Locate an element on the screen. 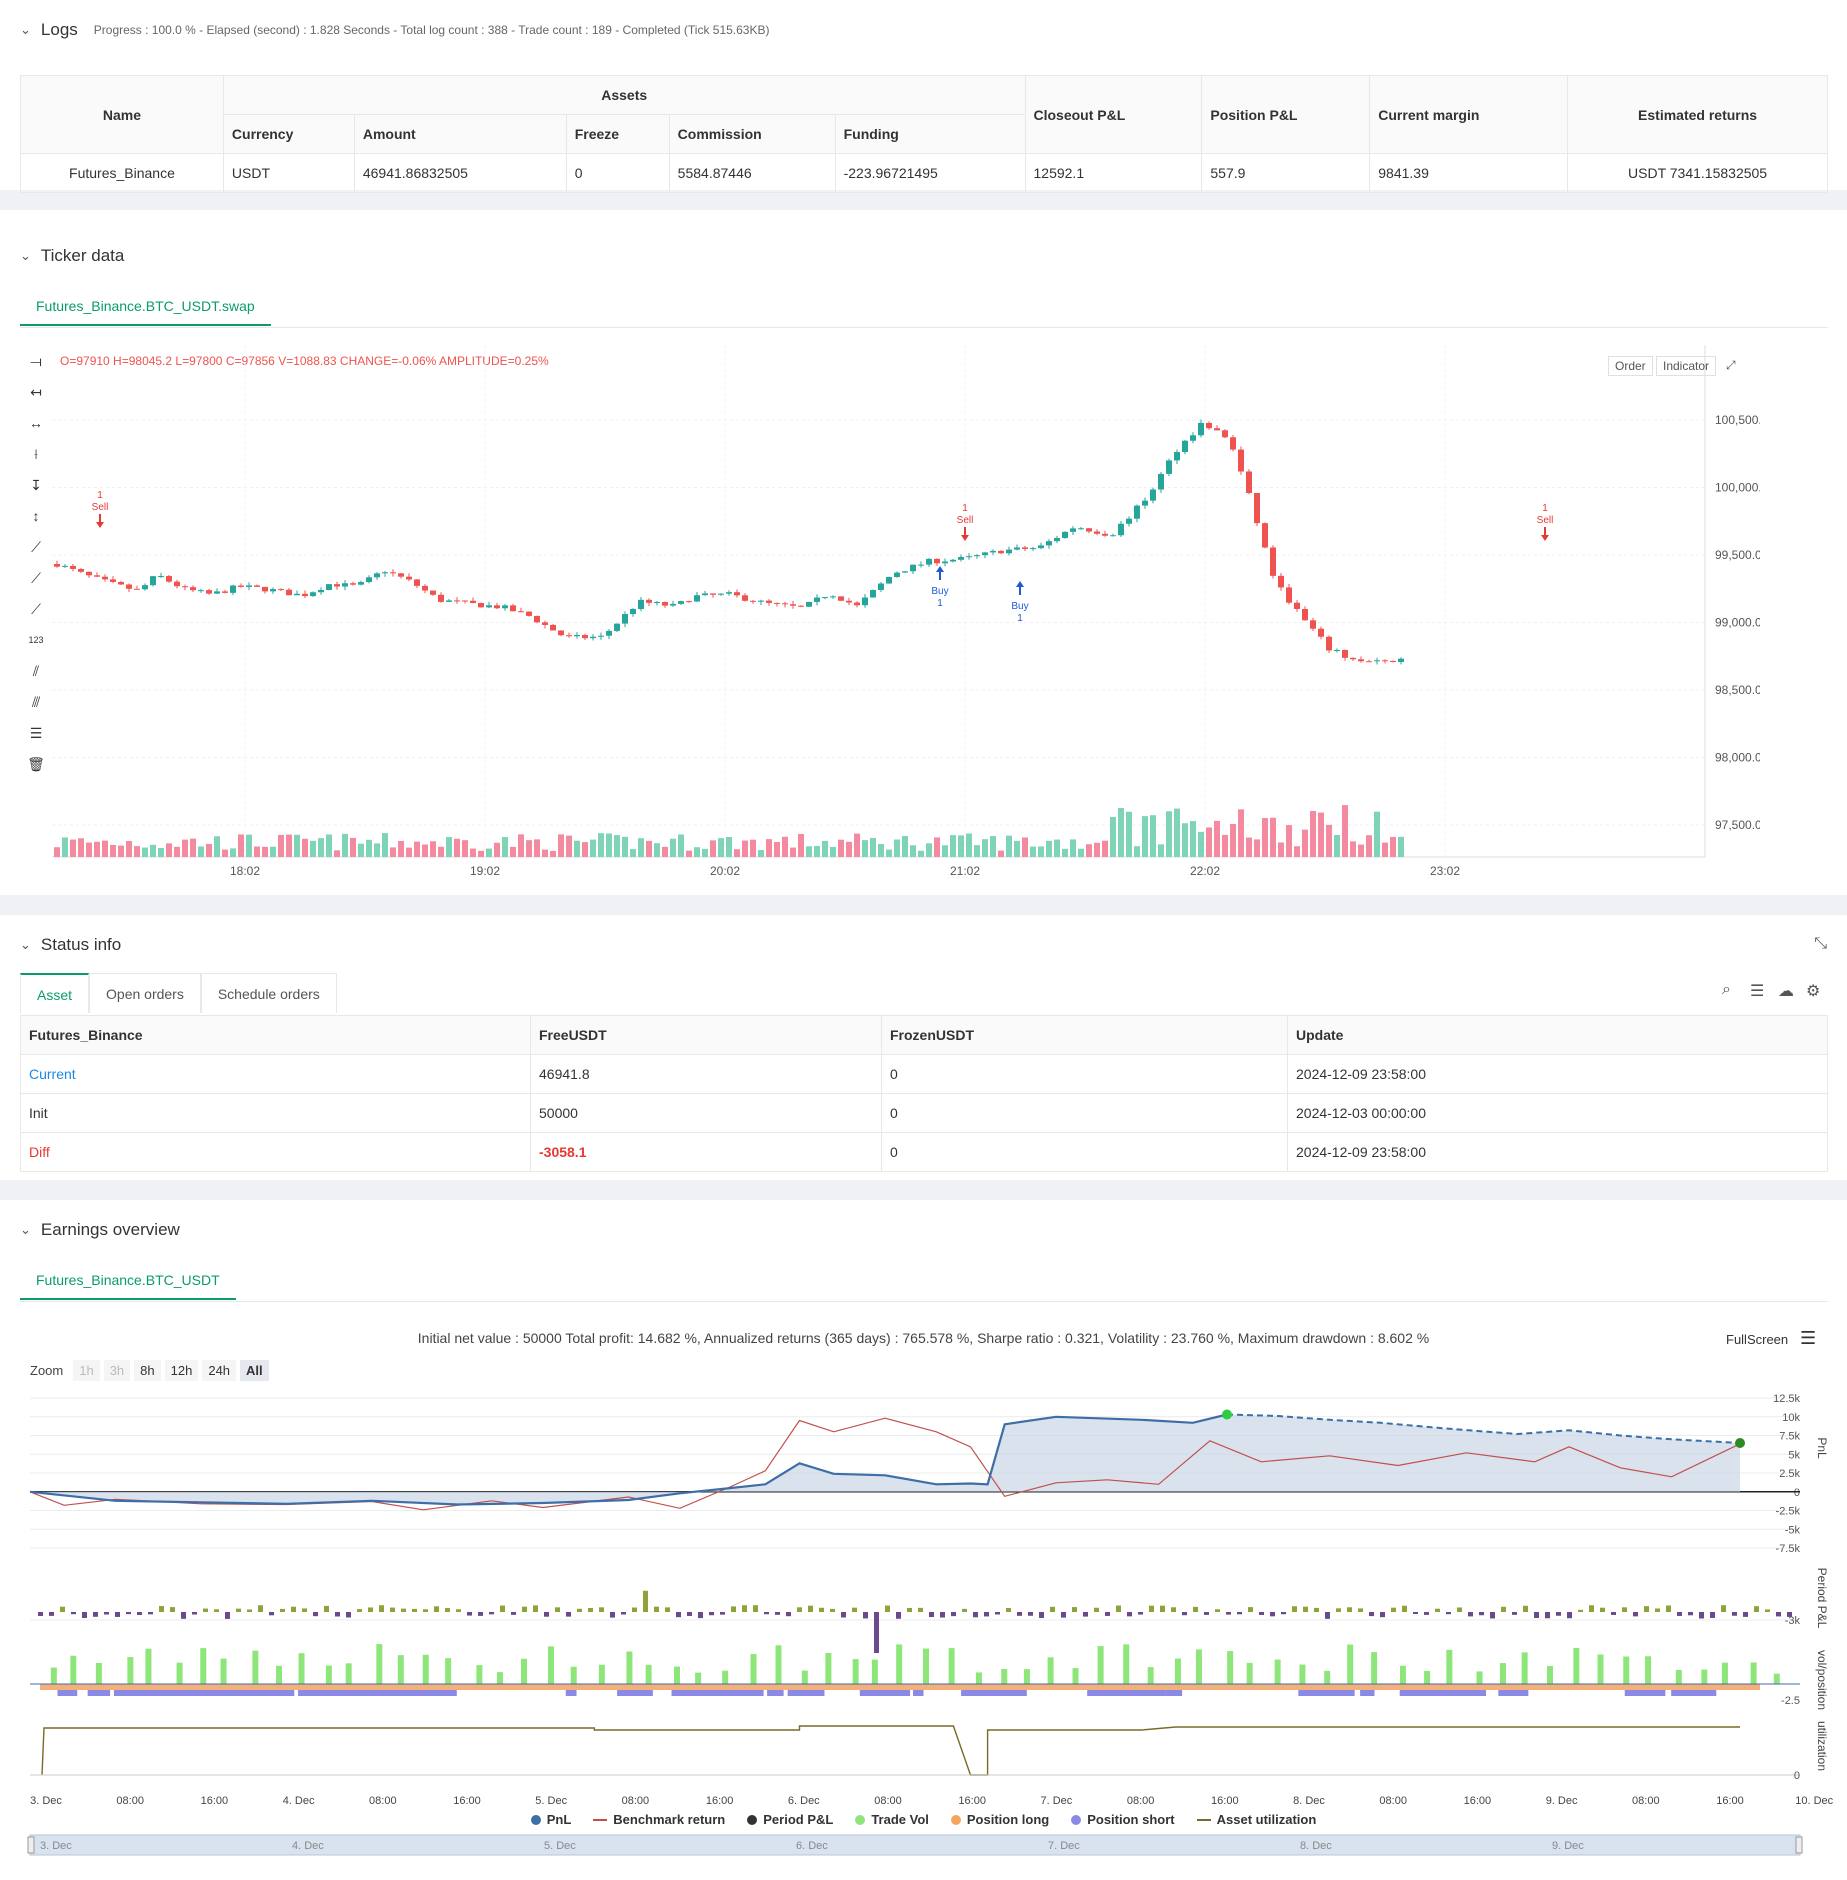 The height and width of the screenshot is (1880, 1847). earnings-header: ⌄ Earnings overview is located at coordinates (100, 1230).